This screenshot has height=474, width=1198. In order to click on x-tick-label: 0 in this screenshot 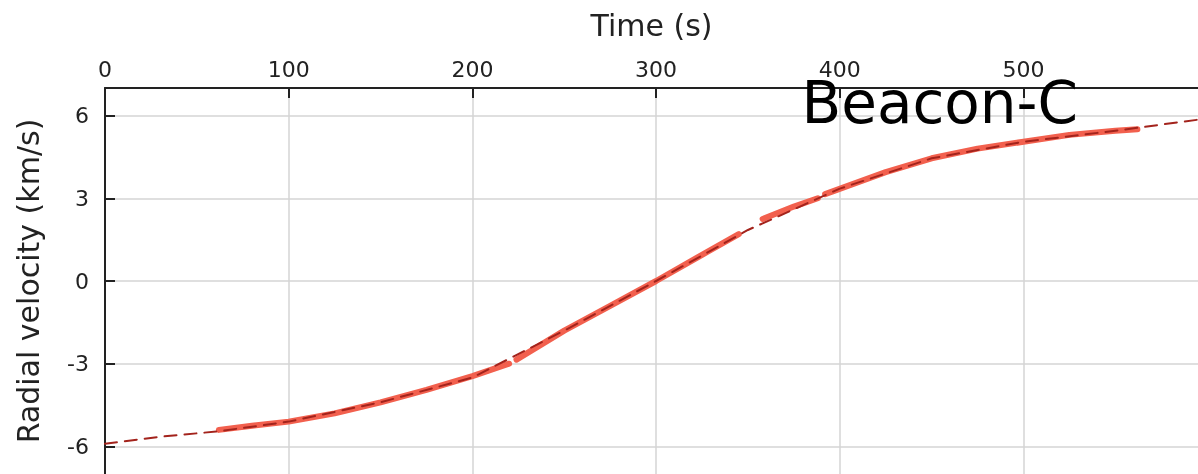, I will do `click(105, 69)`.